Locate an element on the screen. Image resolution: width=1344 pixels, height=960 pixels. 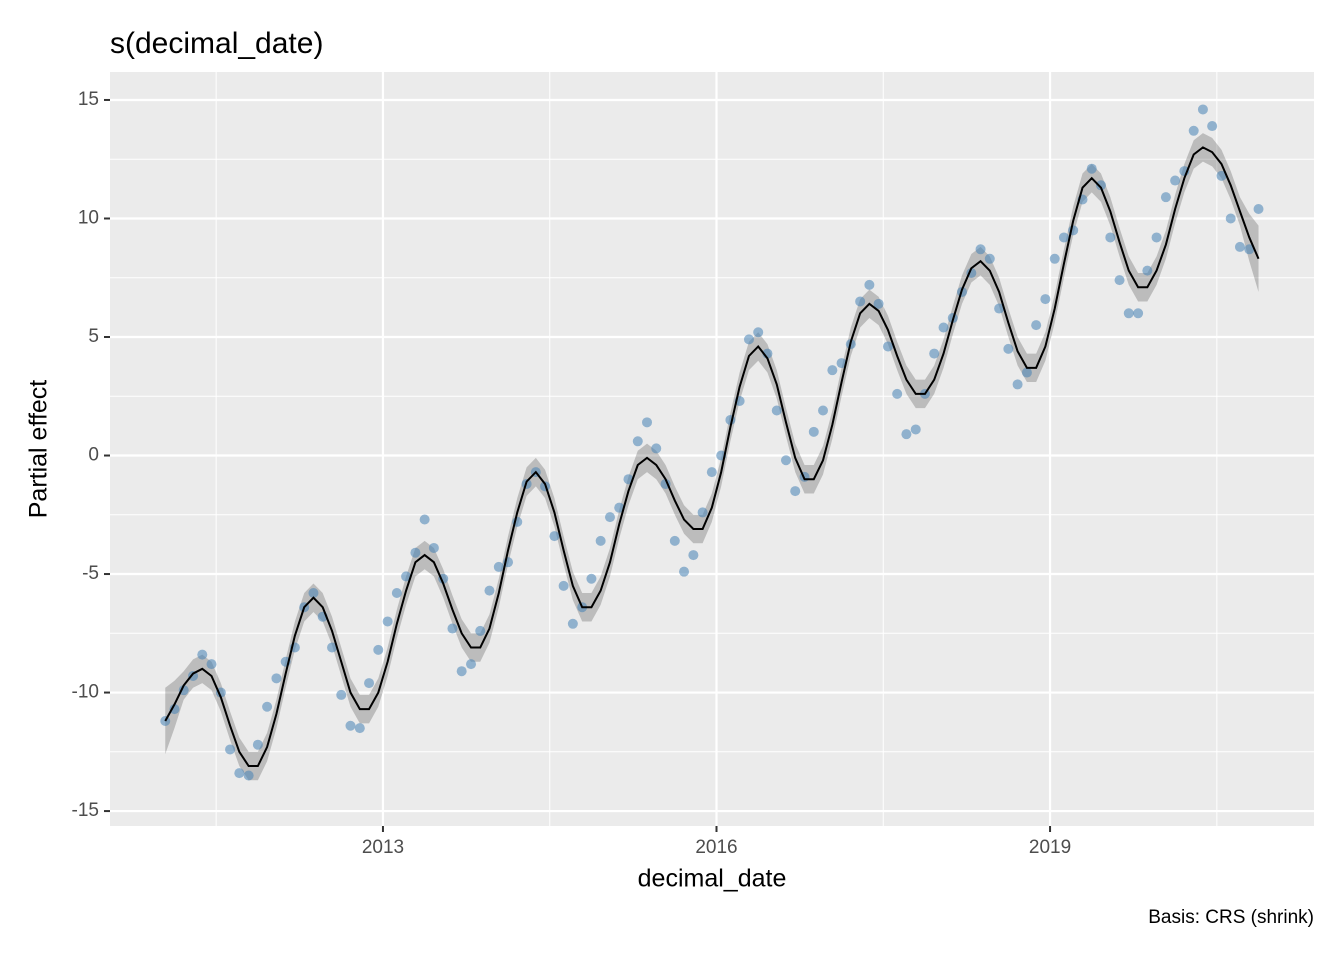
y-axis-label: Partial effect is located at coordinates (39, 449).